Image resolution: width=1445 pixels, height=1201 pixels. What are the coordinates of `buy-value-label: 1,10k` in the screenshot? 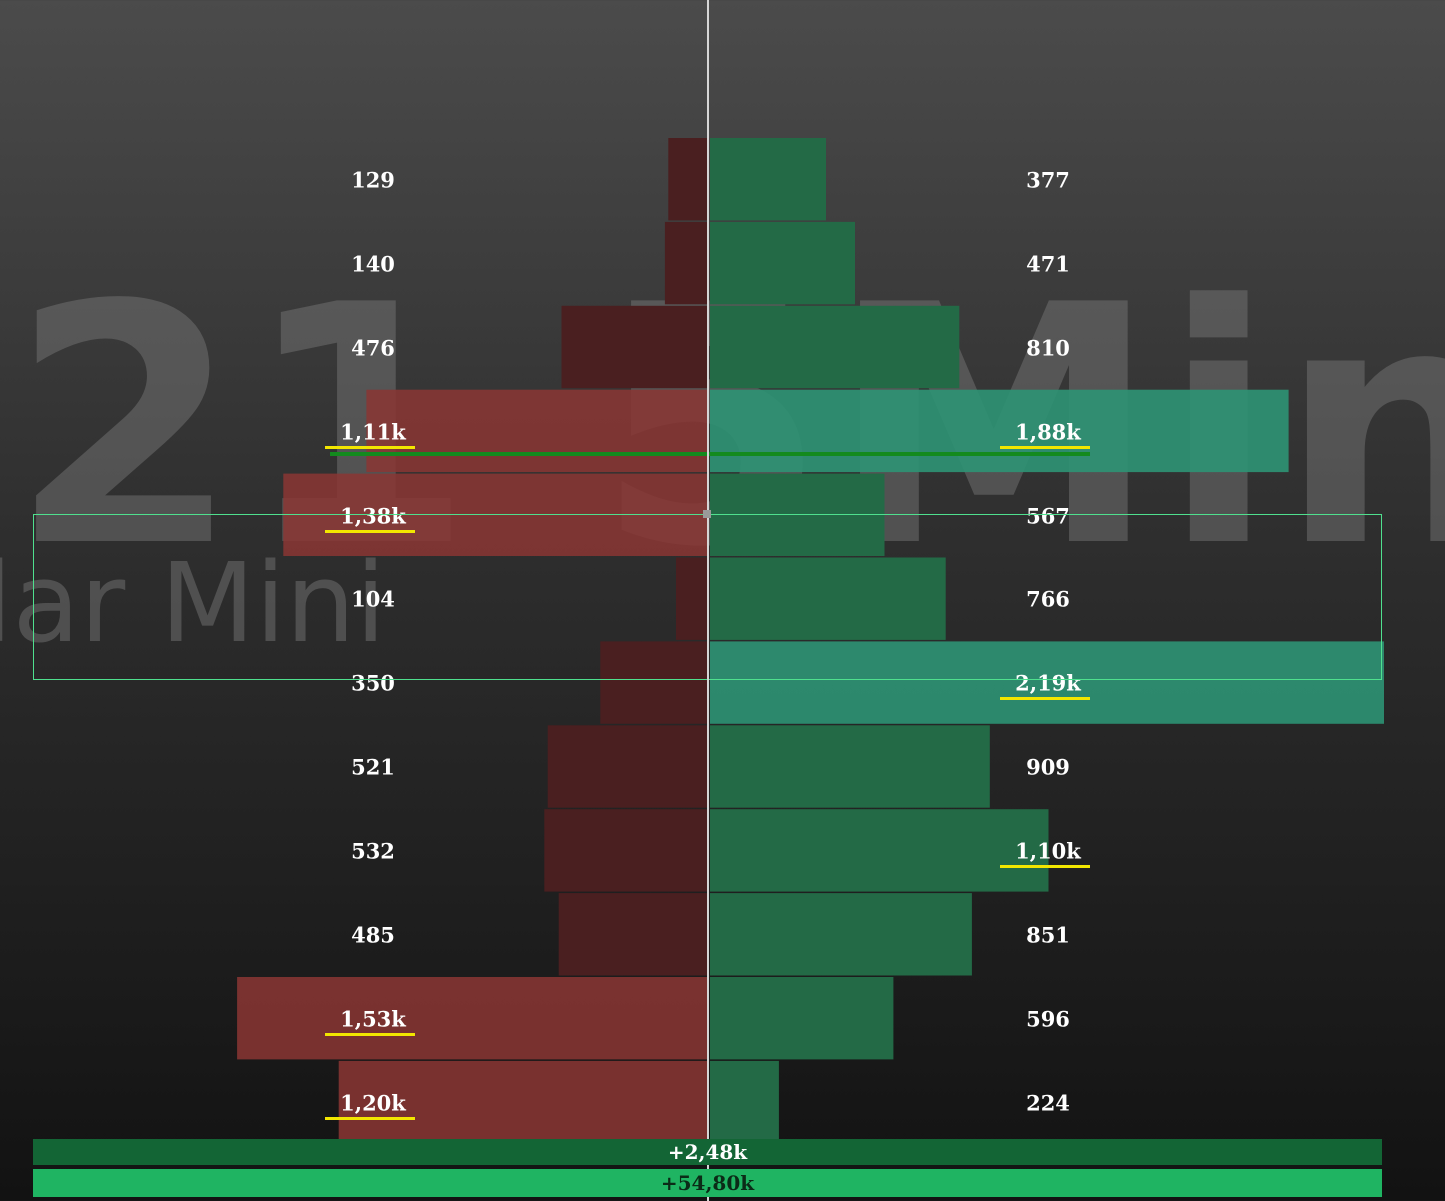 It's located at (1048, 851).